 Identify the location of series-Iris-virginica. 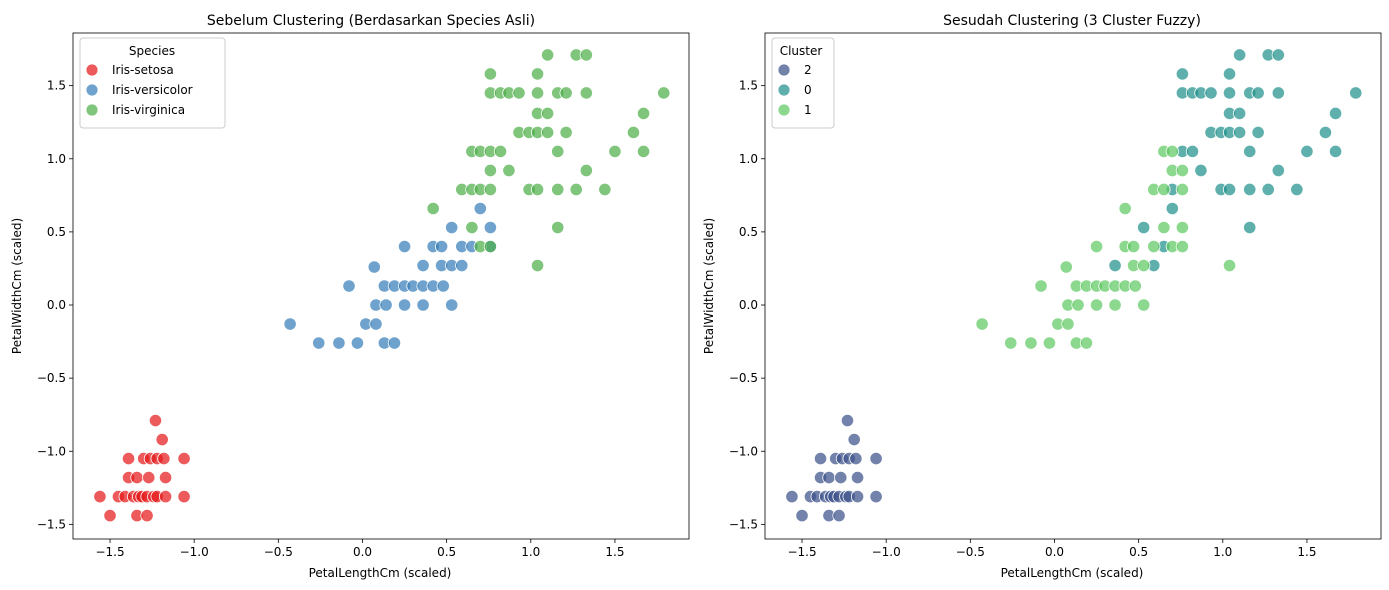
(548, 160).